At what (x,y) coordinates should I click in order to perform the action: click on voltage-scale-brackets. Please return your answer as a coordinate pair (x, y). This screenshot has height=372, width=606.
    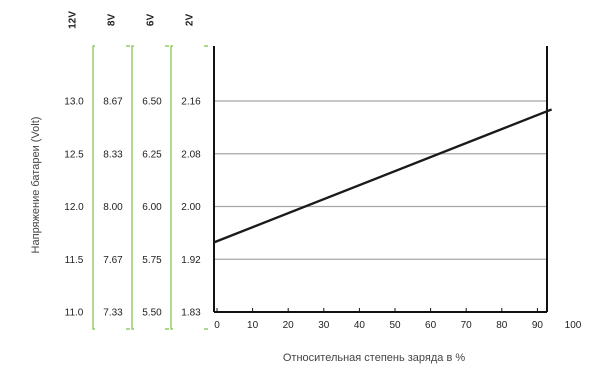
    Looking at the image, I should click on (150, 187).